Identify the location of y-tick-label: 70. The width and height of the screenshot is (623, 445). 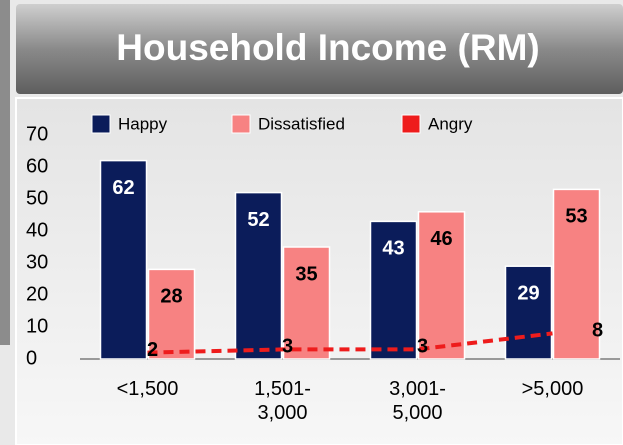
(37, 134).